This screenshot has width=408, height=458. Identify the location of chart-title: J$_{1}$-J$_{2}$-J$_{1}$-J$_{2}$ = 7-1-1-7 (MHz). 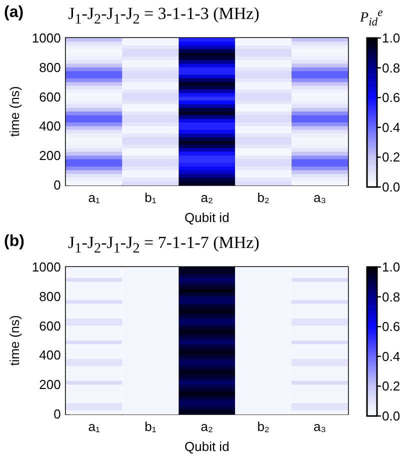
(164, 244).